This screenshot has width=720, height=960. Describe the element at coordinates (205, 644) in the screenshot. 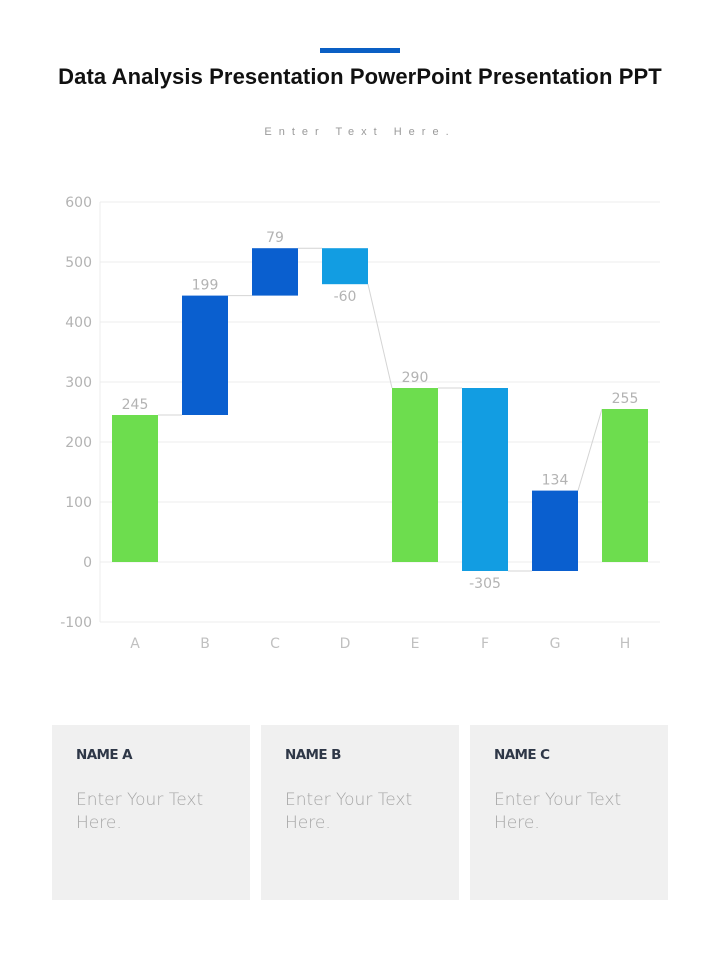

I see `x-tick-label: B` at that location.